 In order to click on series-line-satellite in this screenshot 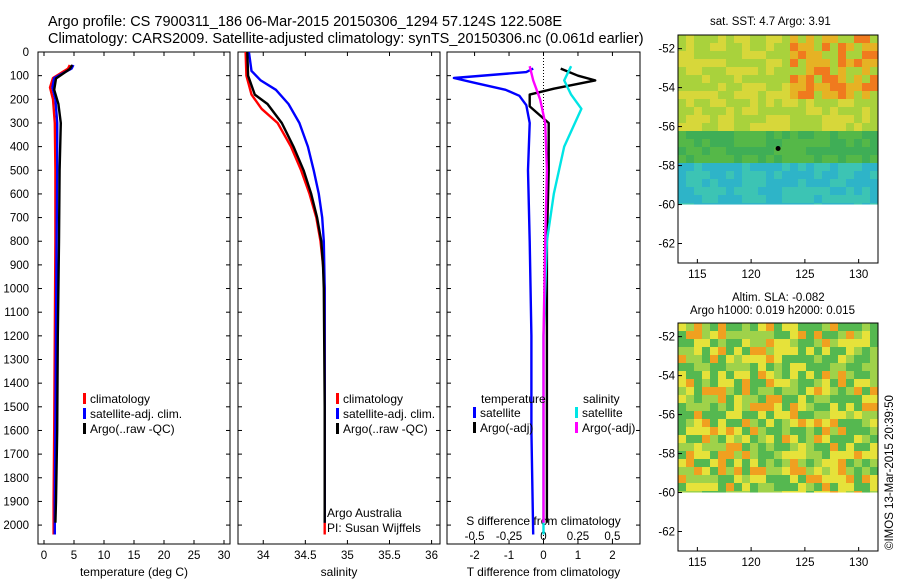, I will do `click(286, 287)`.